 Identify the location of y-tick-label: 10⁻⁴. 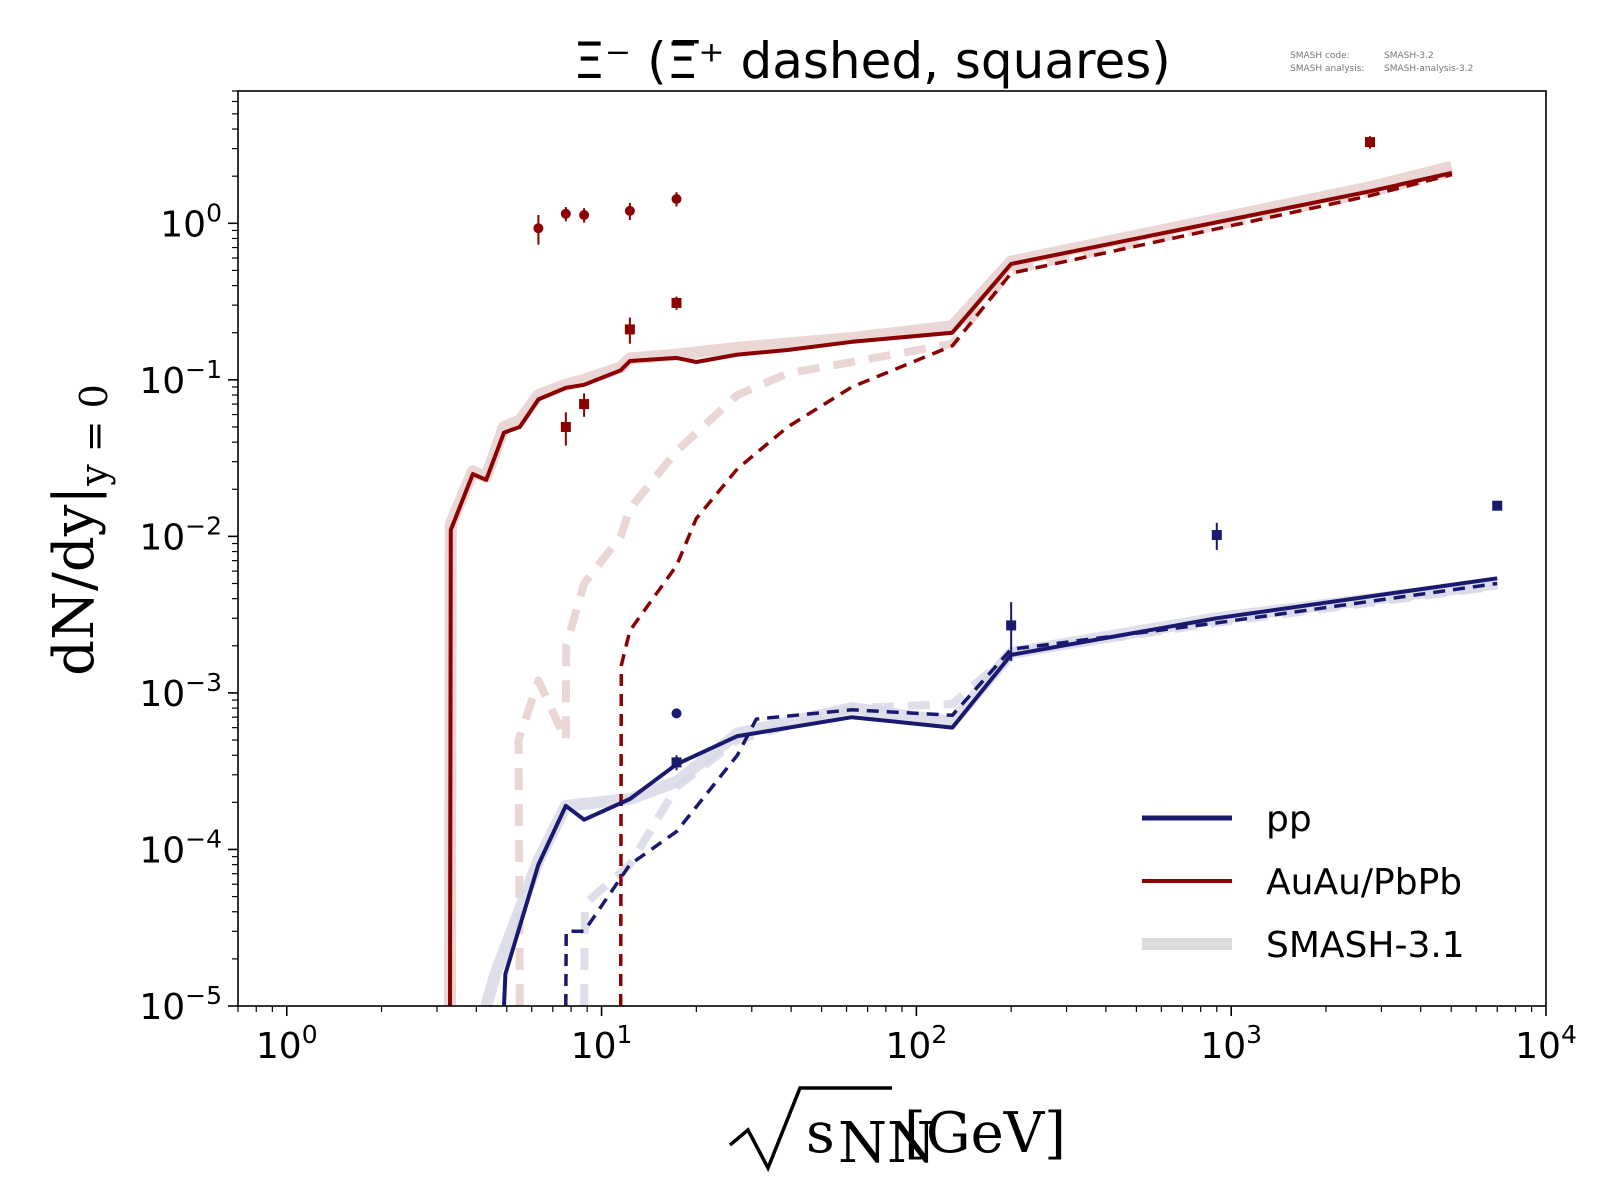
(180, 847).